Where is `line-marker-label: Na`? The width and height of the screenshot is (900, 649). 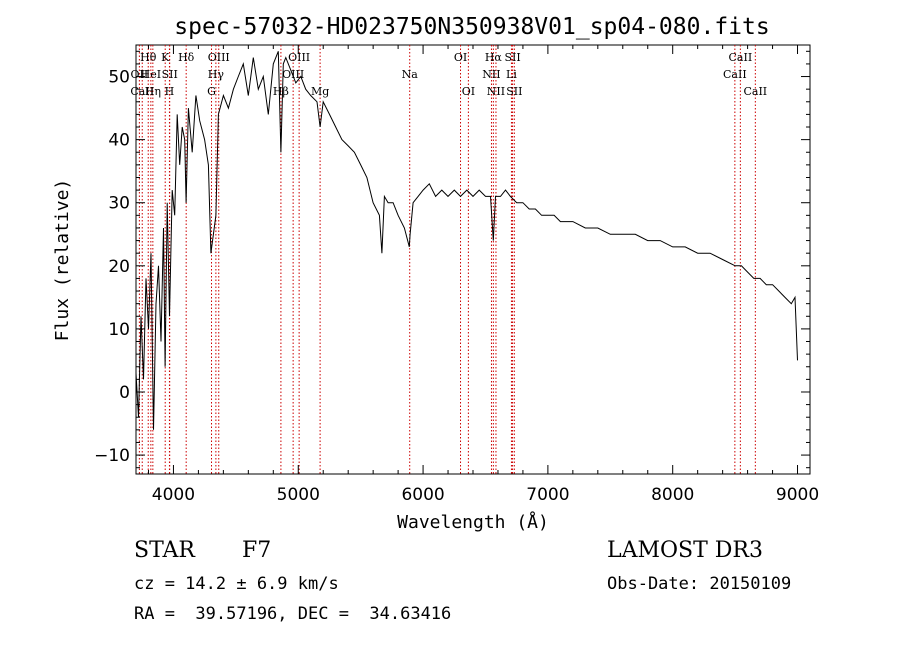 line-marker-label: Na is located at coordinates (410, 74).